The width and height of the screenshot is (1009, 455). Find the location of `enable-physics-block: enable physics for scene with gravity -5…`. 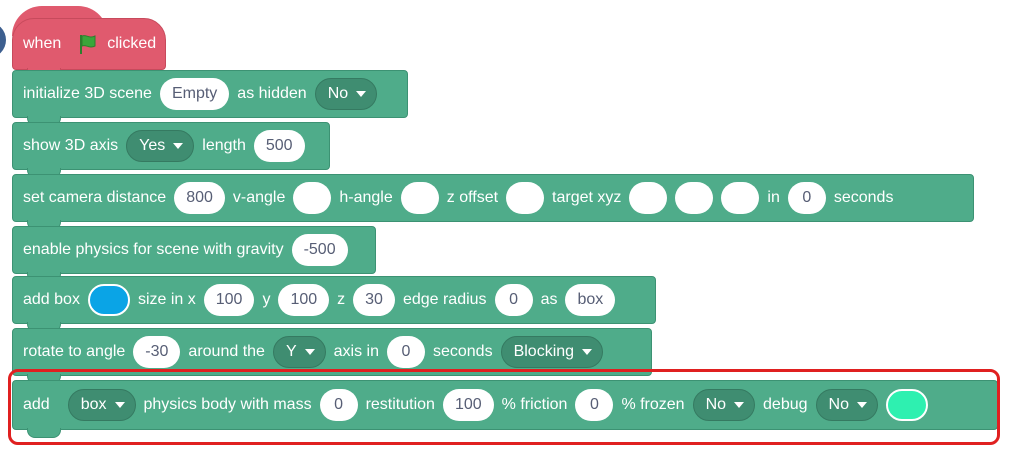

enable-physics-block: enable physics for scene with gravity -5… is located at coordinates (194, 254).